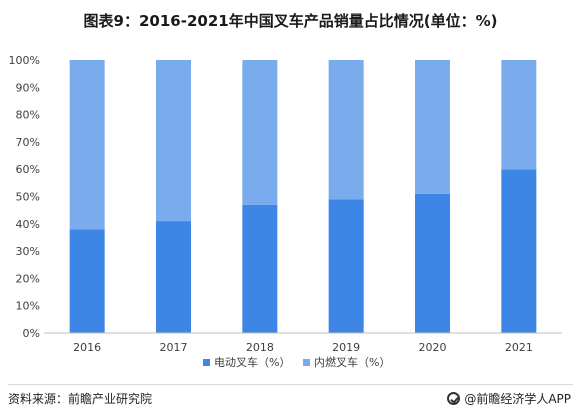  Describe the element at coordinates (28, 278) in the screenshot. I see `y-tick-label: 20%` at that location.